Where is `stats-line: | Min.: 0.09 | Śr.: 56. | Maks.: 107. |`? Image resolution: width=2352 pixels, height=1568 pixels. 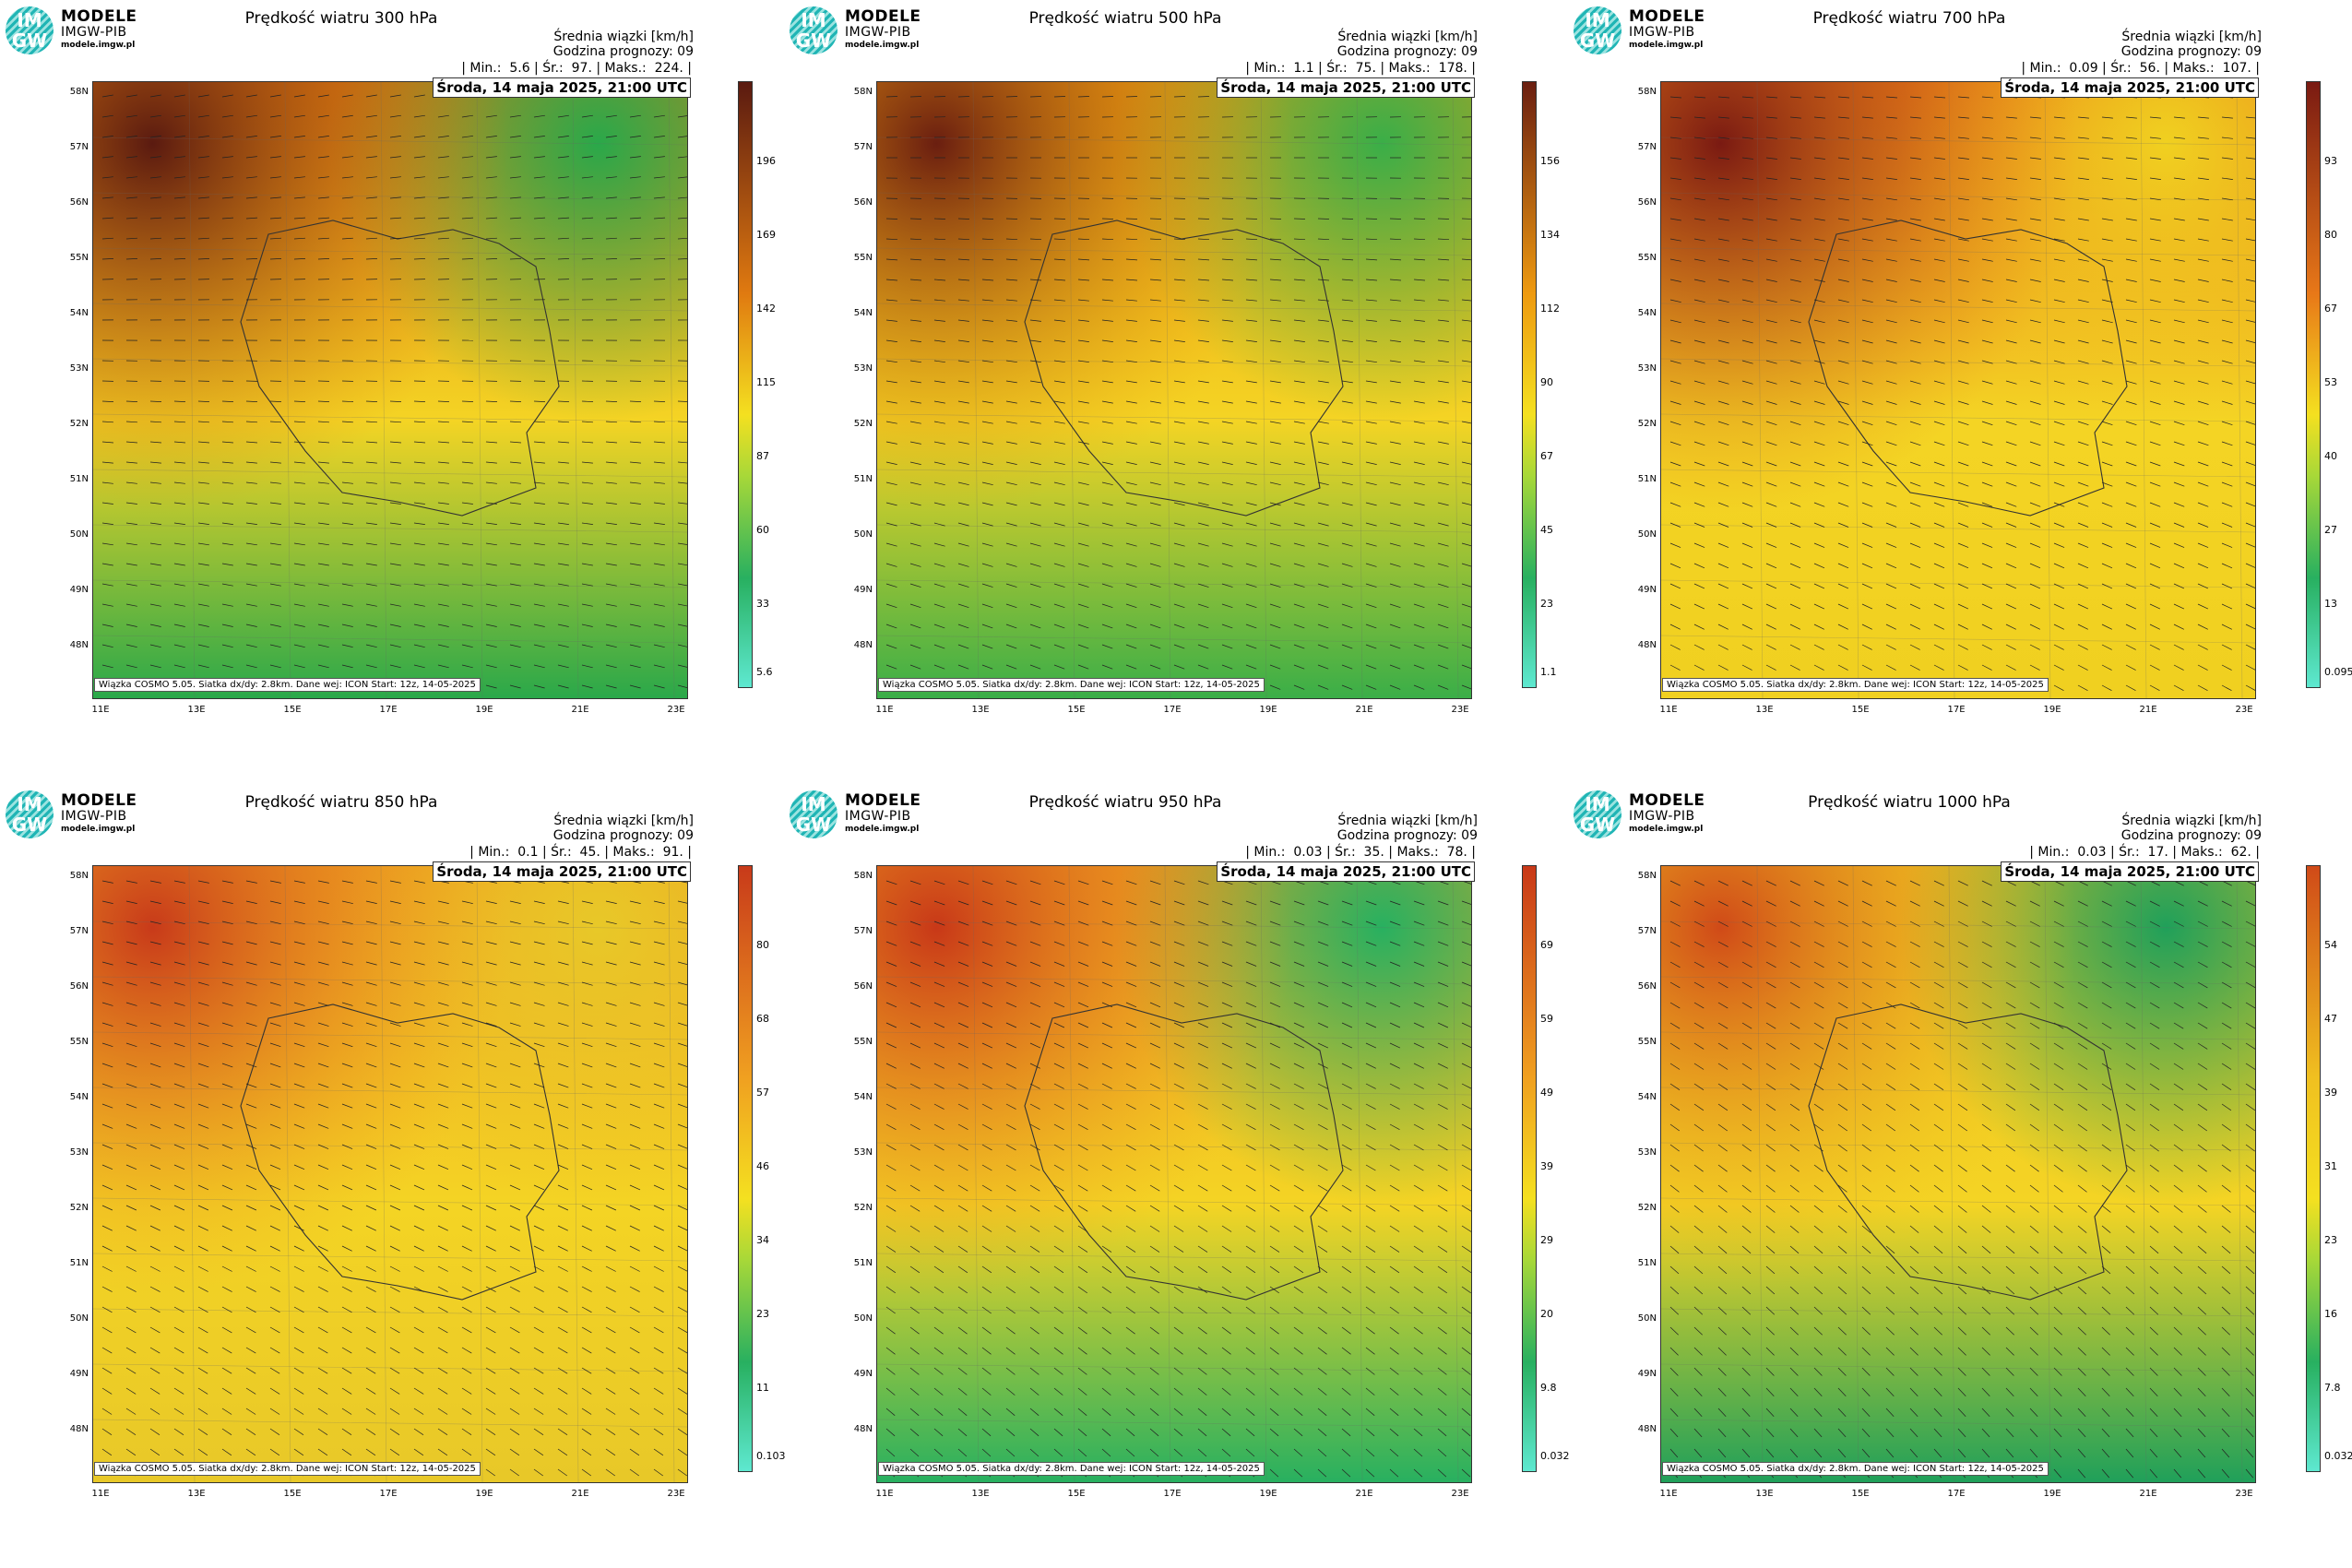
stats-line: | Min.: 0.09 | Śr.: 56. | Maks.: 107. | is located at coordinates (2140, 68).